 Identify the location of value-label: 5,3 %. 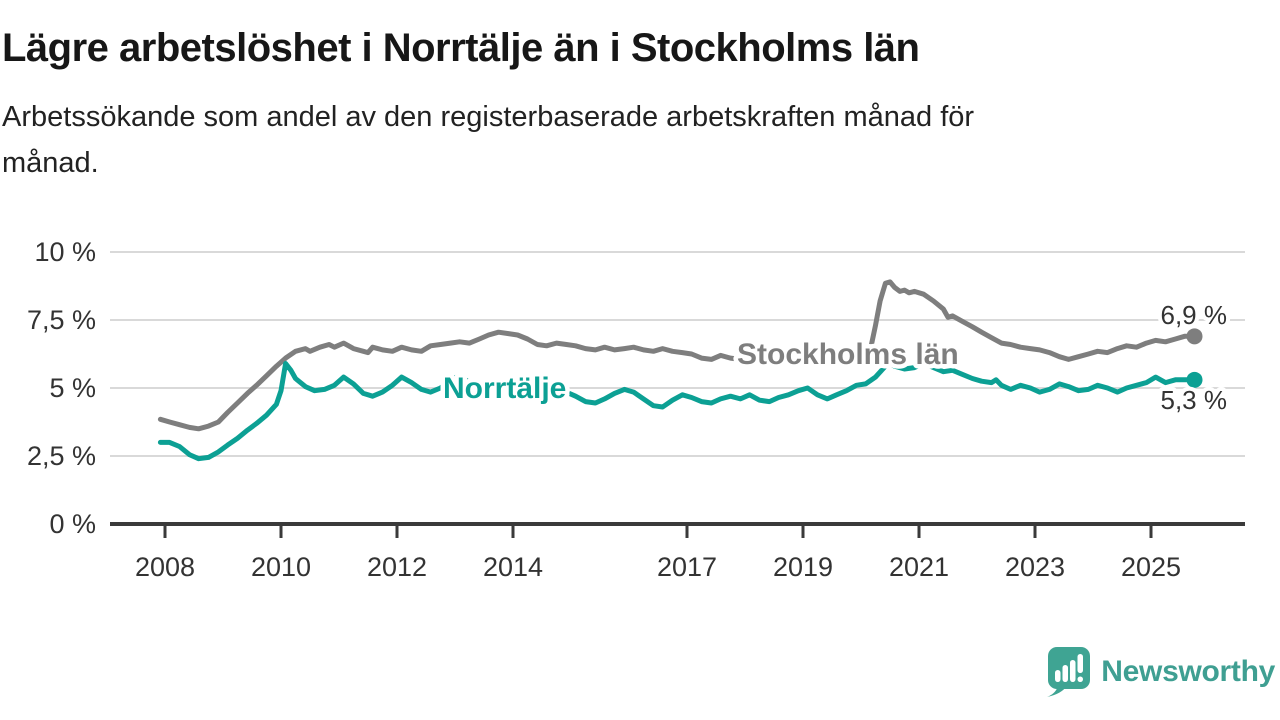
(1194, 400).